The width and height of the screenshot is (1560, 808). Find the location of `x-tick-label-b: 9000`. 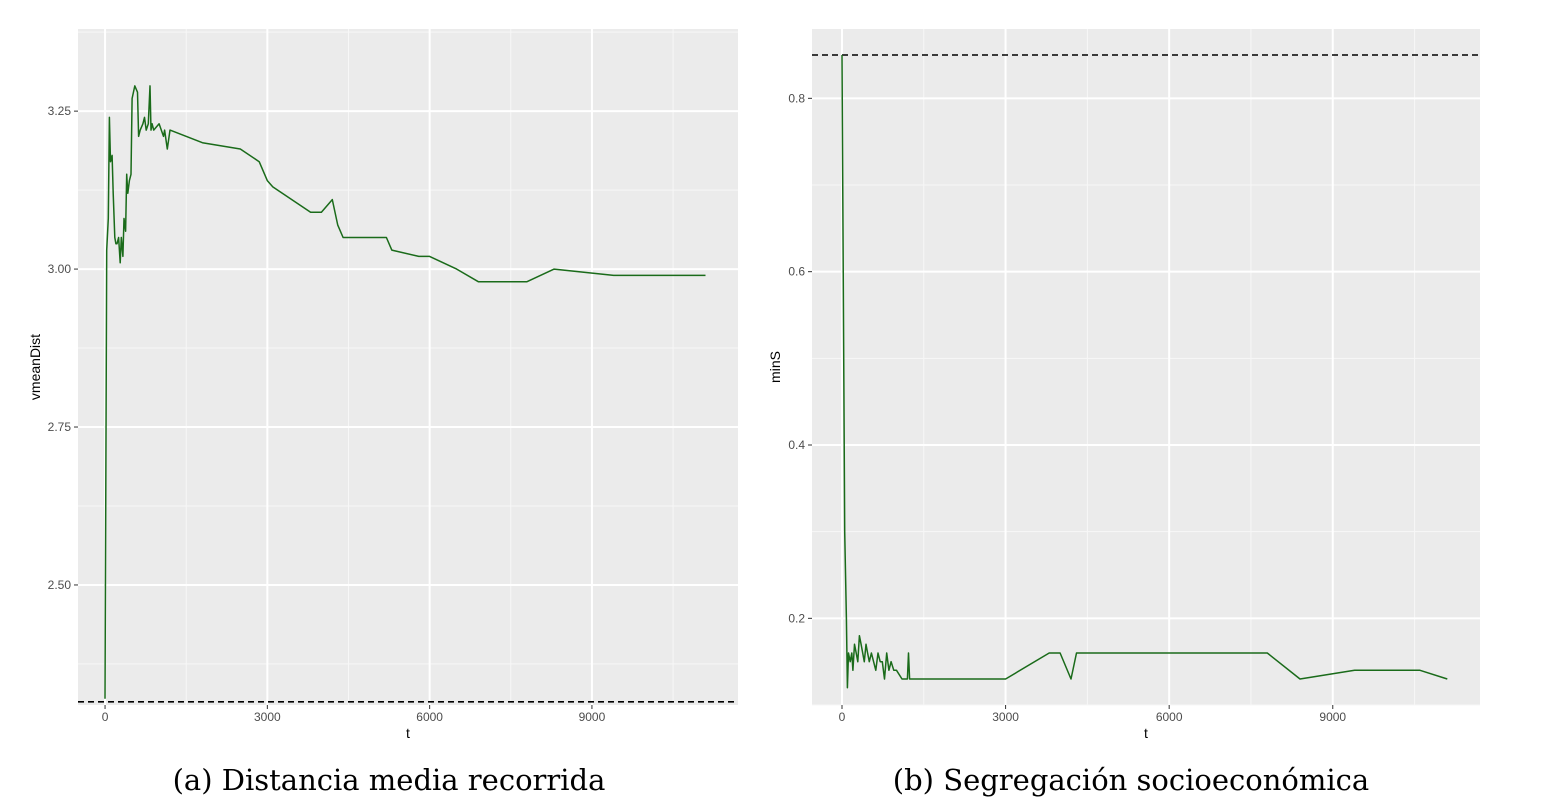

x-tick-label-b: 9000 is located at coordinates (1332, 717).